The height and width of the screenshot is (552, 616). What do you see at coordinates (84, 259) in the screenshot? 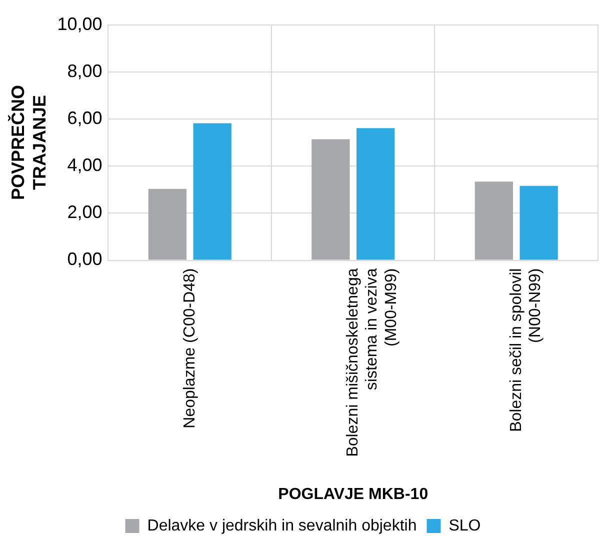
I see `y-tick-label: 0,00` at bounding box center [84, 259].